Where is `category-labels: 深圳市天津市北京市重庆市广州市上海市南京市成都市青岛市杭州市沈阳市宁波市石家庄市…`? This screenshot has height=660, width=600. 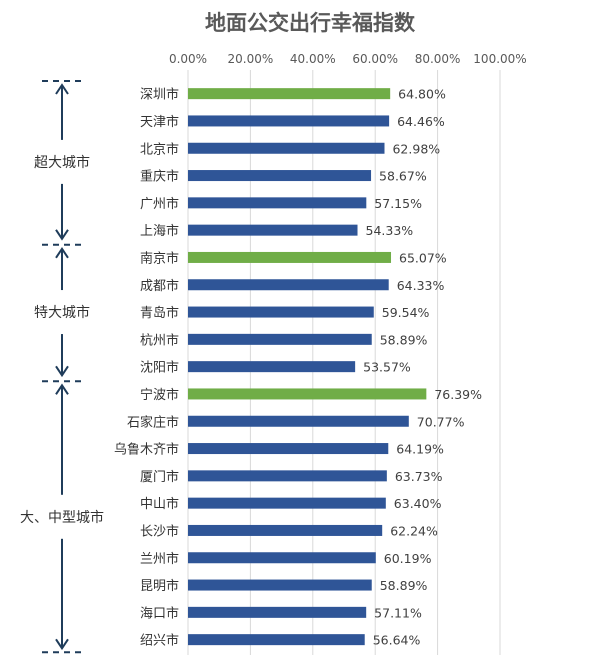 category-labels: 深圳市天津市北京市重庆市广州市上海市南京市成都市青岛市杭州市沈阳市宁波市石家庄市… is located at coordinates (146, 368).